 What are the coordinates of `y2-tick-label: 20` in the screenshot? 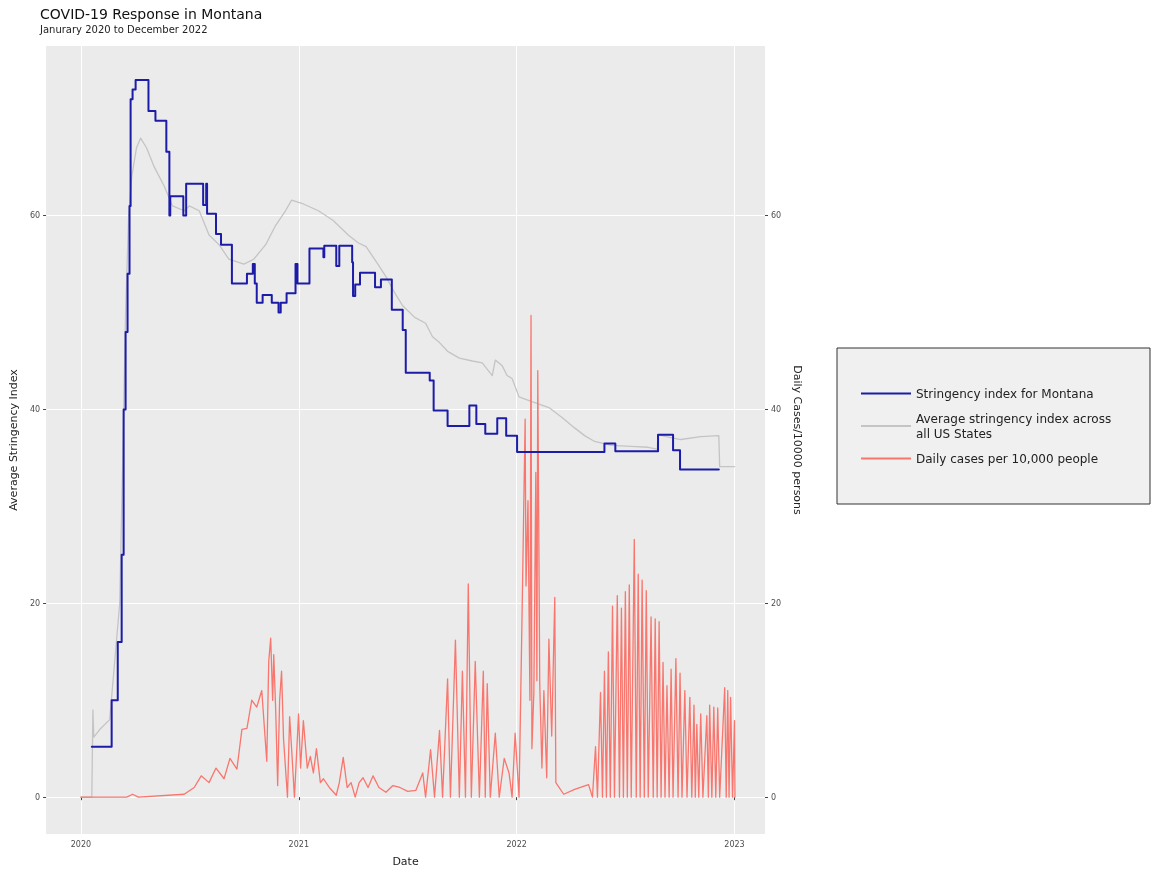 It's located at (776, 603).